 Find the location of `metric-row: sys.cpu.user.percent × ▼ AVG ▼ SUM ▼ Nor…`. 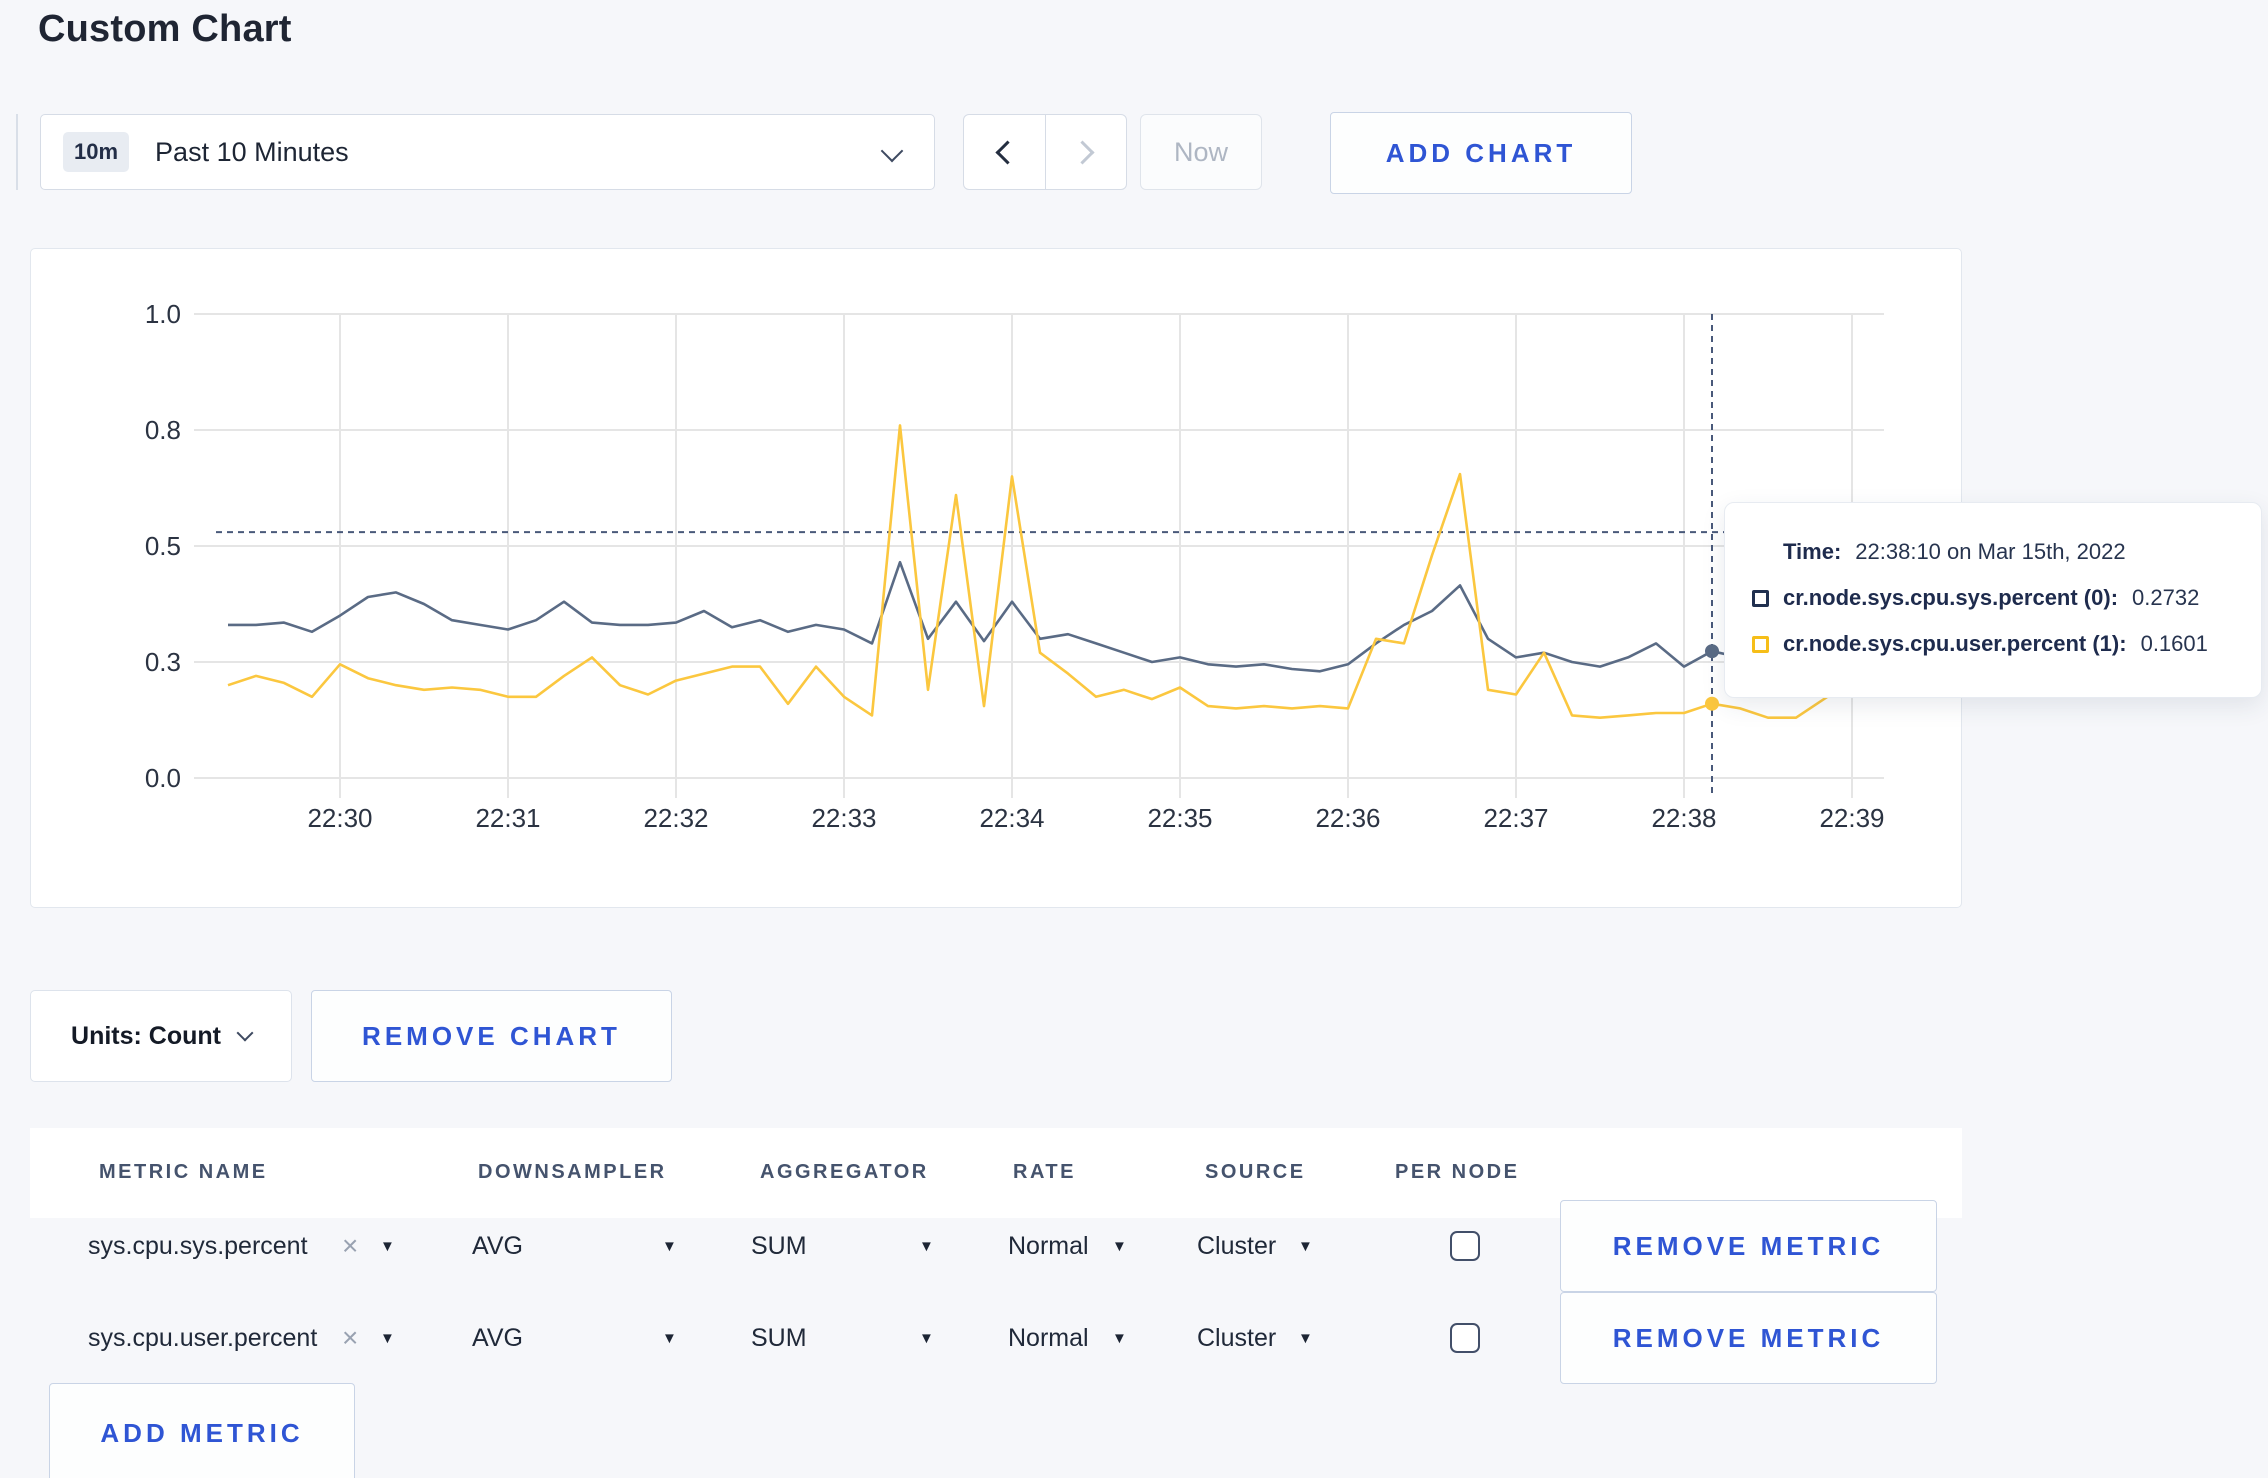

metric-row: sys.cpu.user.percent × ▼ AVG ▼ SUM ▼ Nor… is located at coordinates (996, 1338).